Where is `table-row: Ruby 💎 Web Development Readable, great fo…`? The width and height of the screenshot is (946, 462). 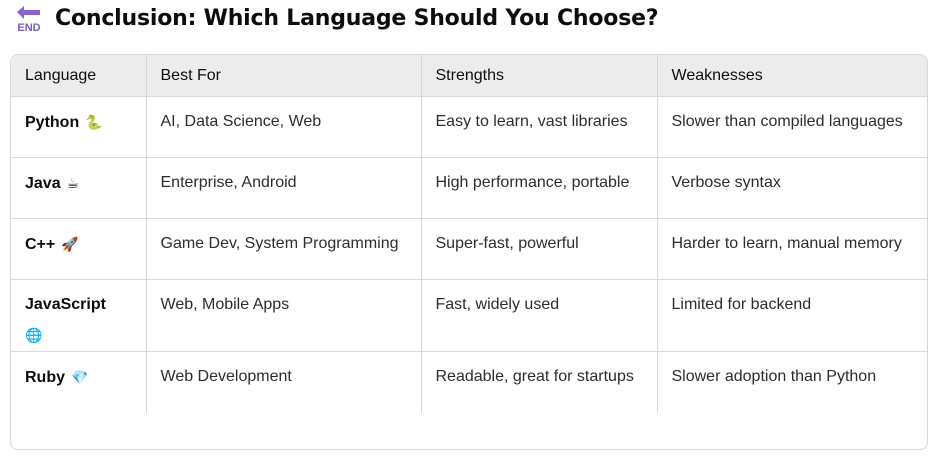
table-row: Ruby 💎 Web Development Readable, great fo… is located at coordinates (469, 382).